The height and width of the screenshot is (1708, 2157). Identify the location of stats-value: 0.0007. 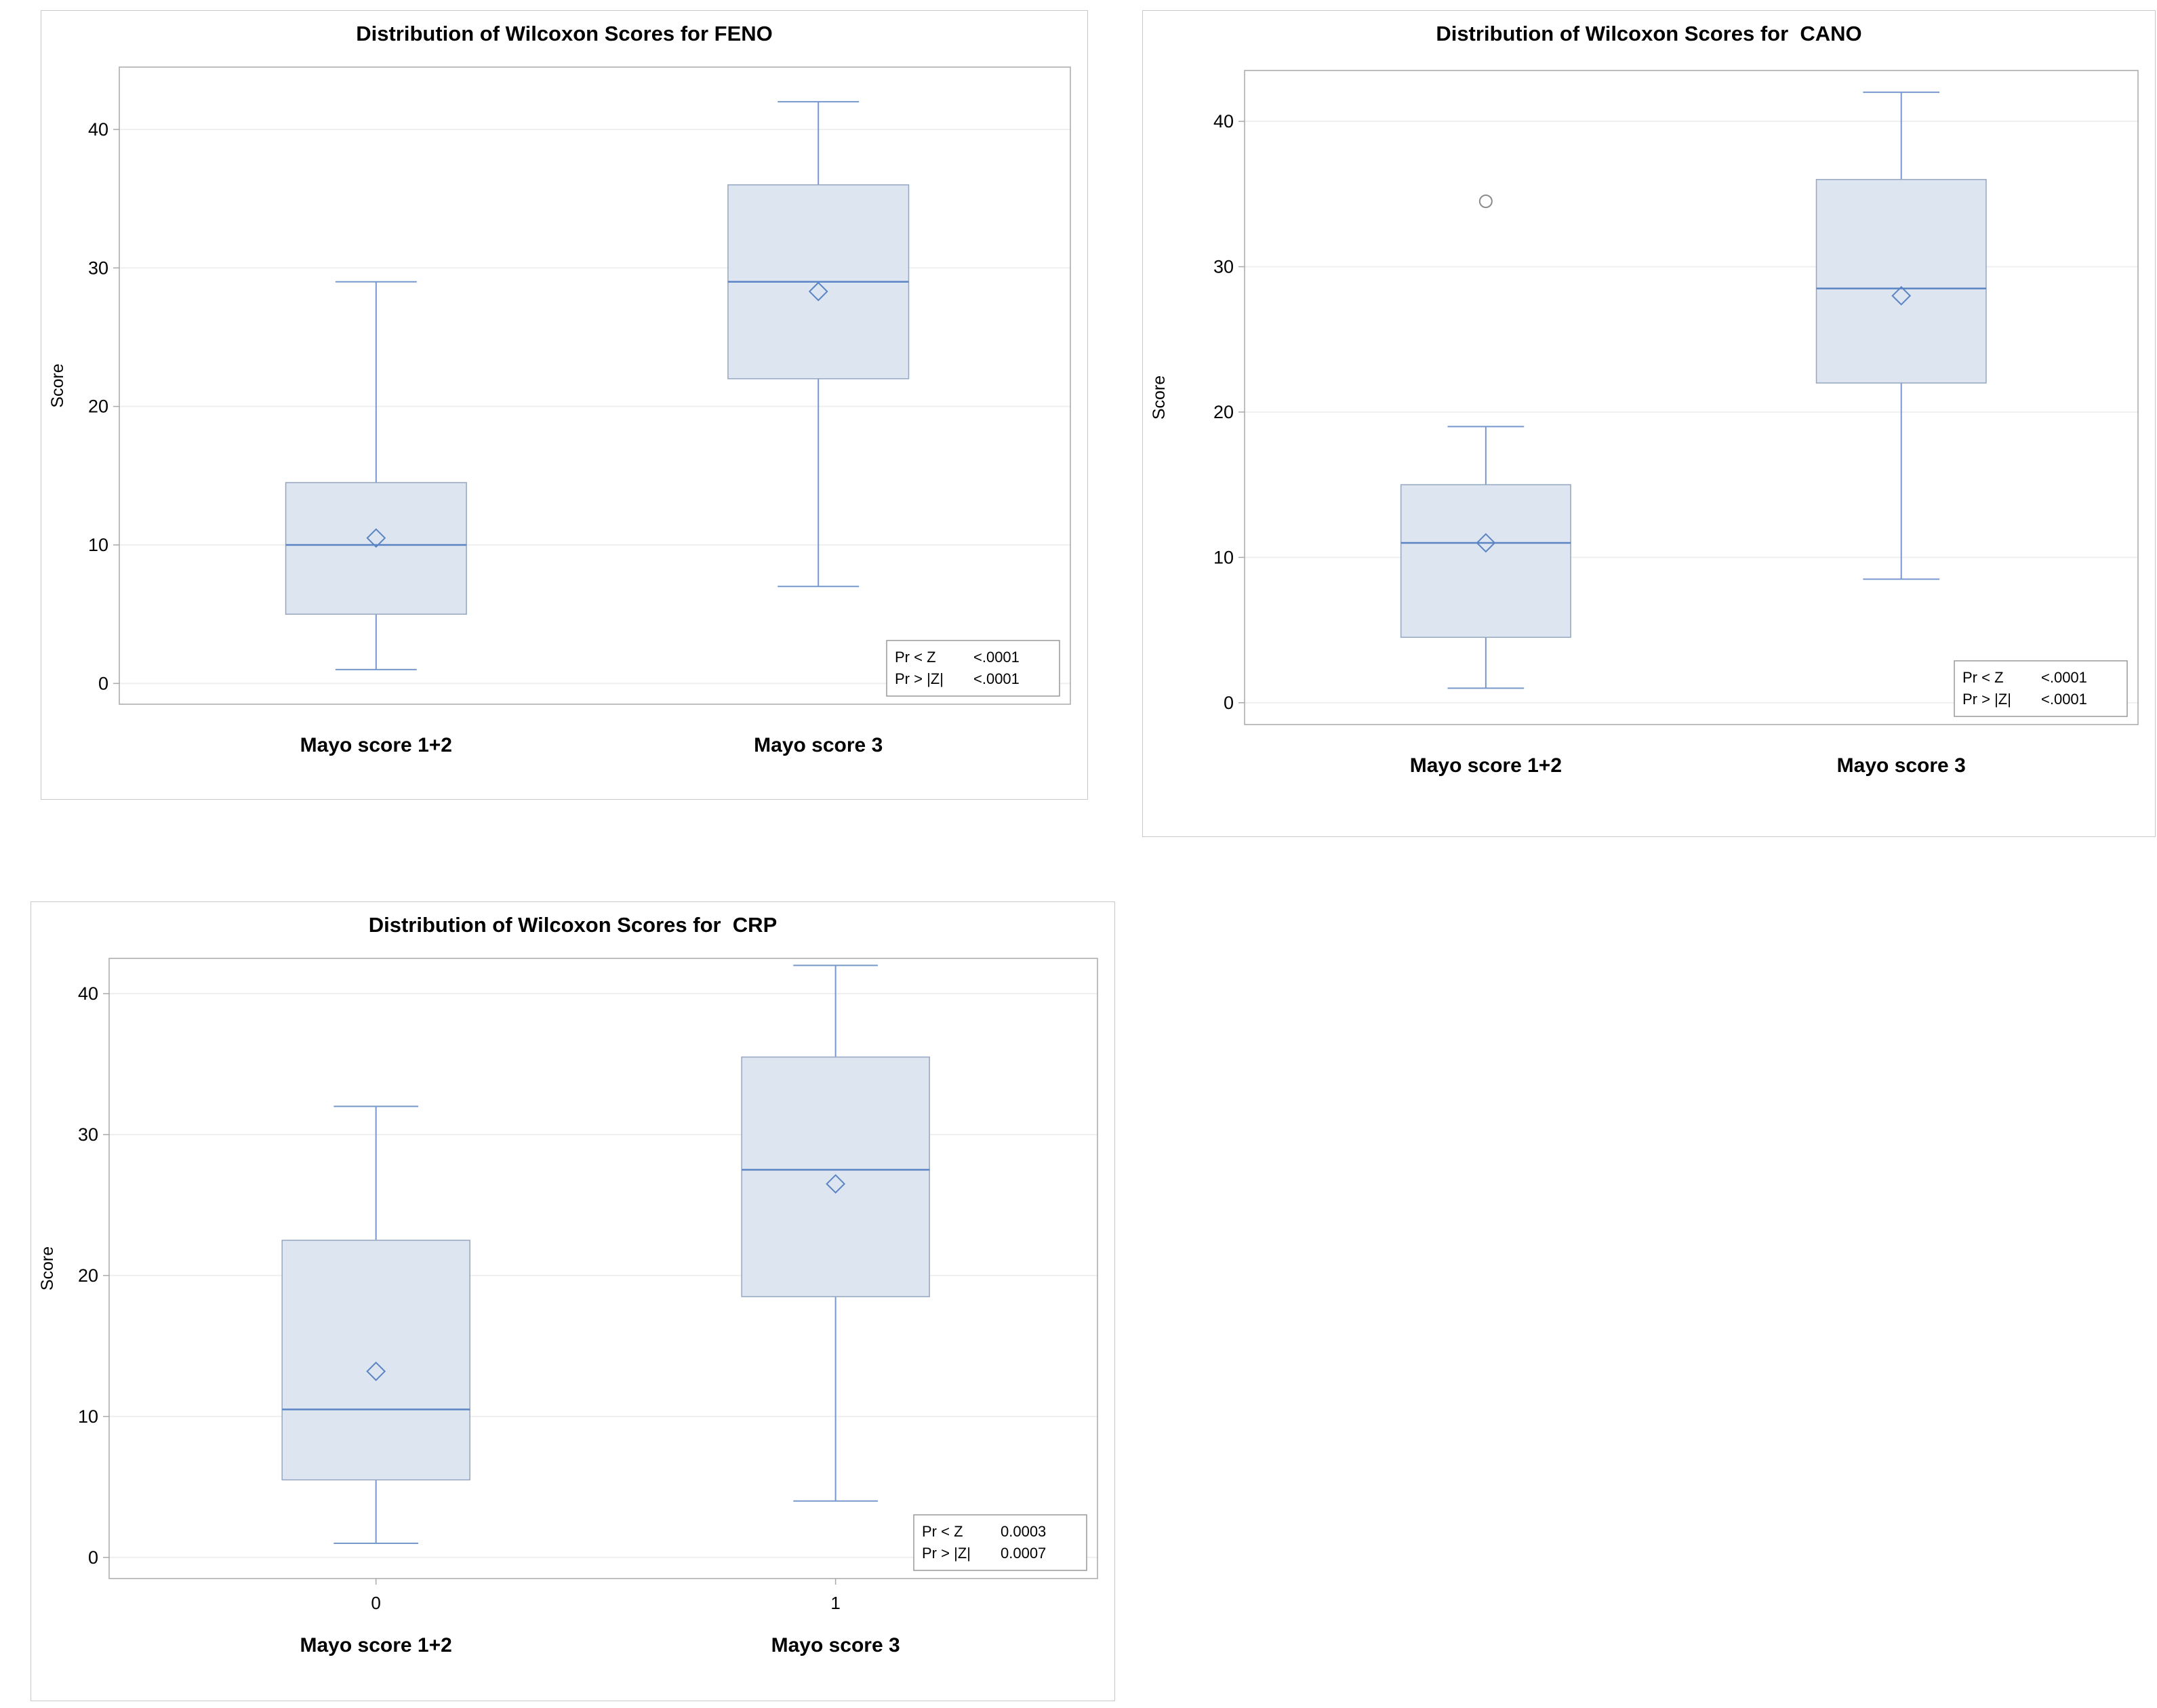
(1023, 1554).